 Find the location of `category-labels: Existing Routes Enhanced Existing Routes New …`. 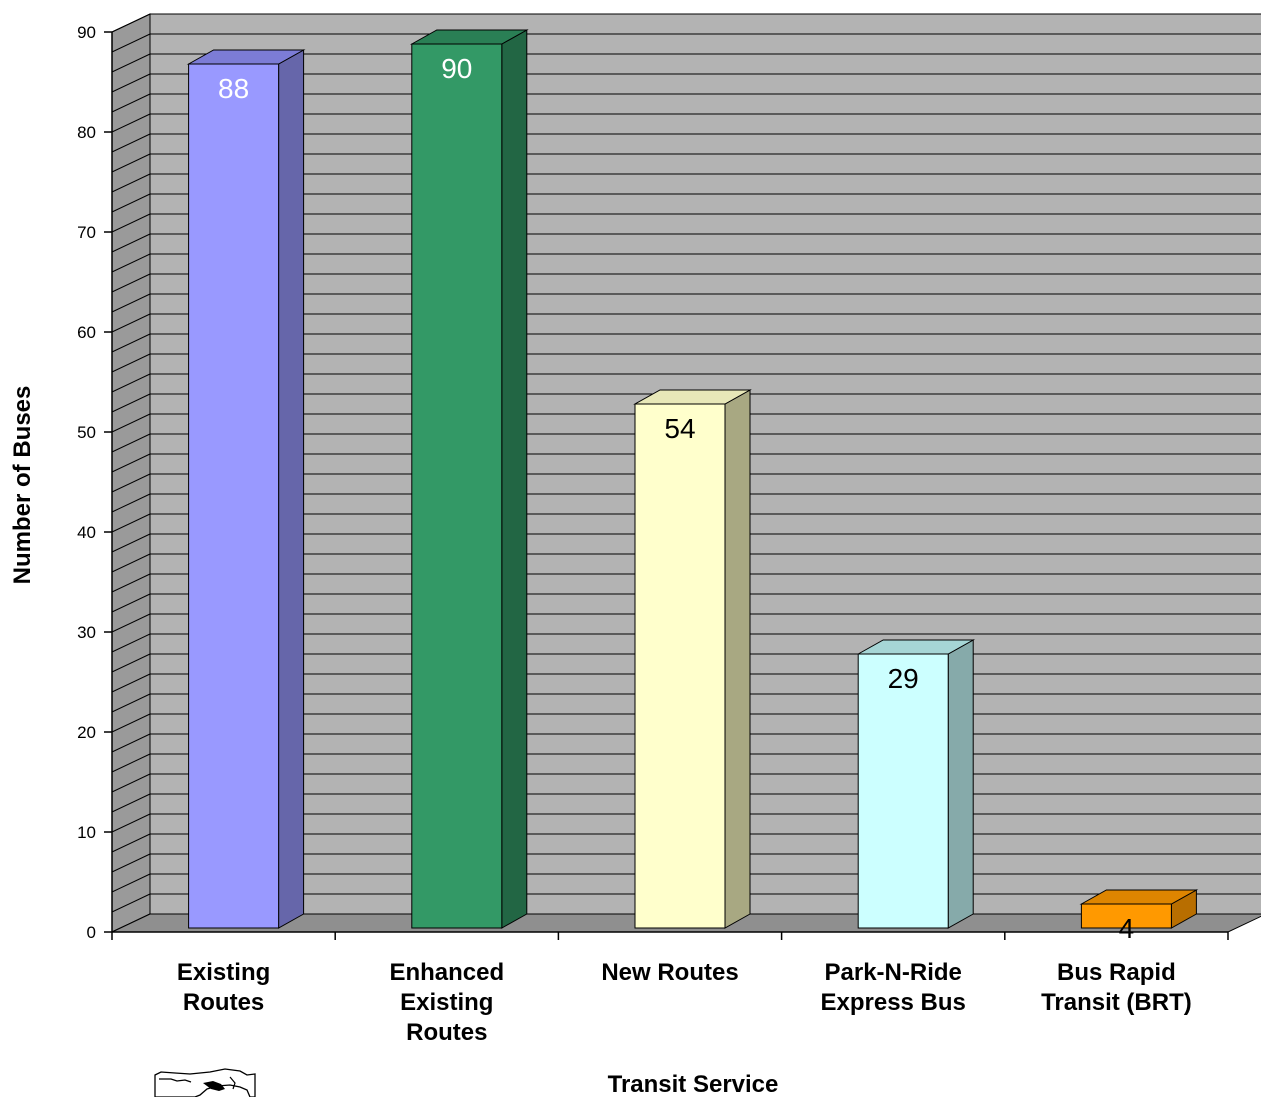

category-labels: Existing Routes Enhanced Existing Routes New … is located at coordinates (684, 1002).